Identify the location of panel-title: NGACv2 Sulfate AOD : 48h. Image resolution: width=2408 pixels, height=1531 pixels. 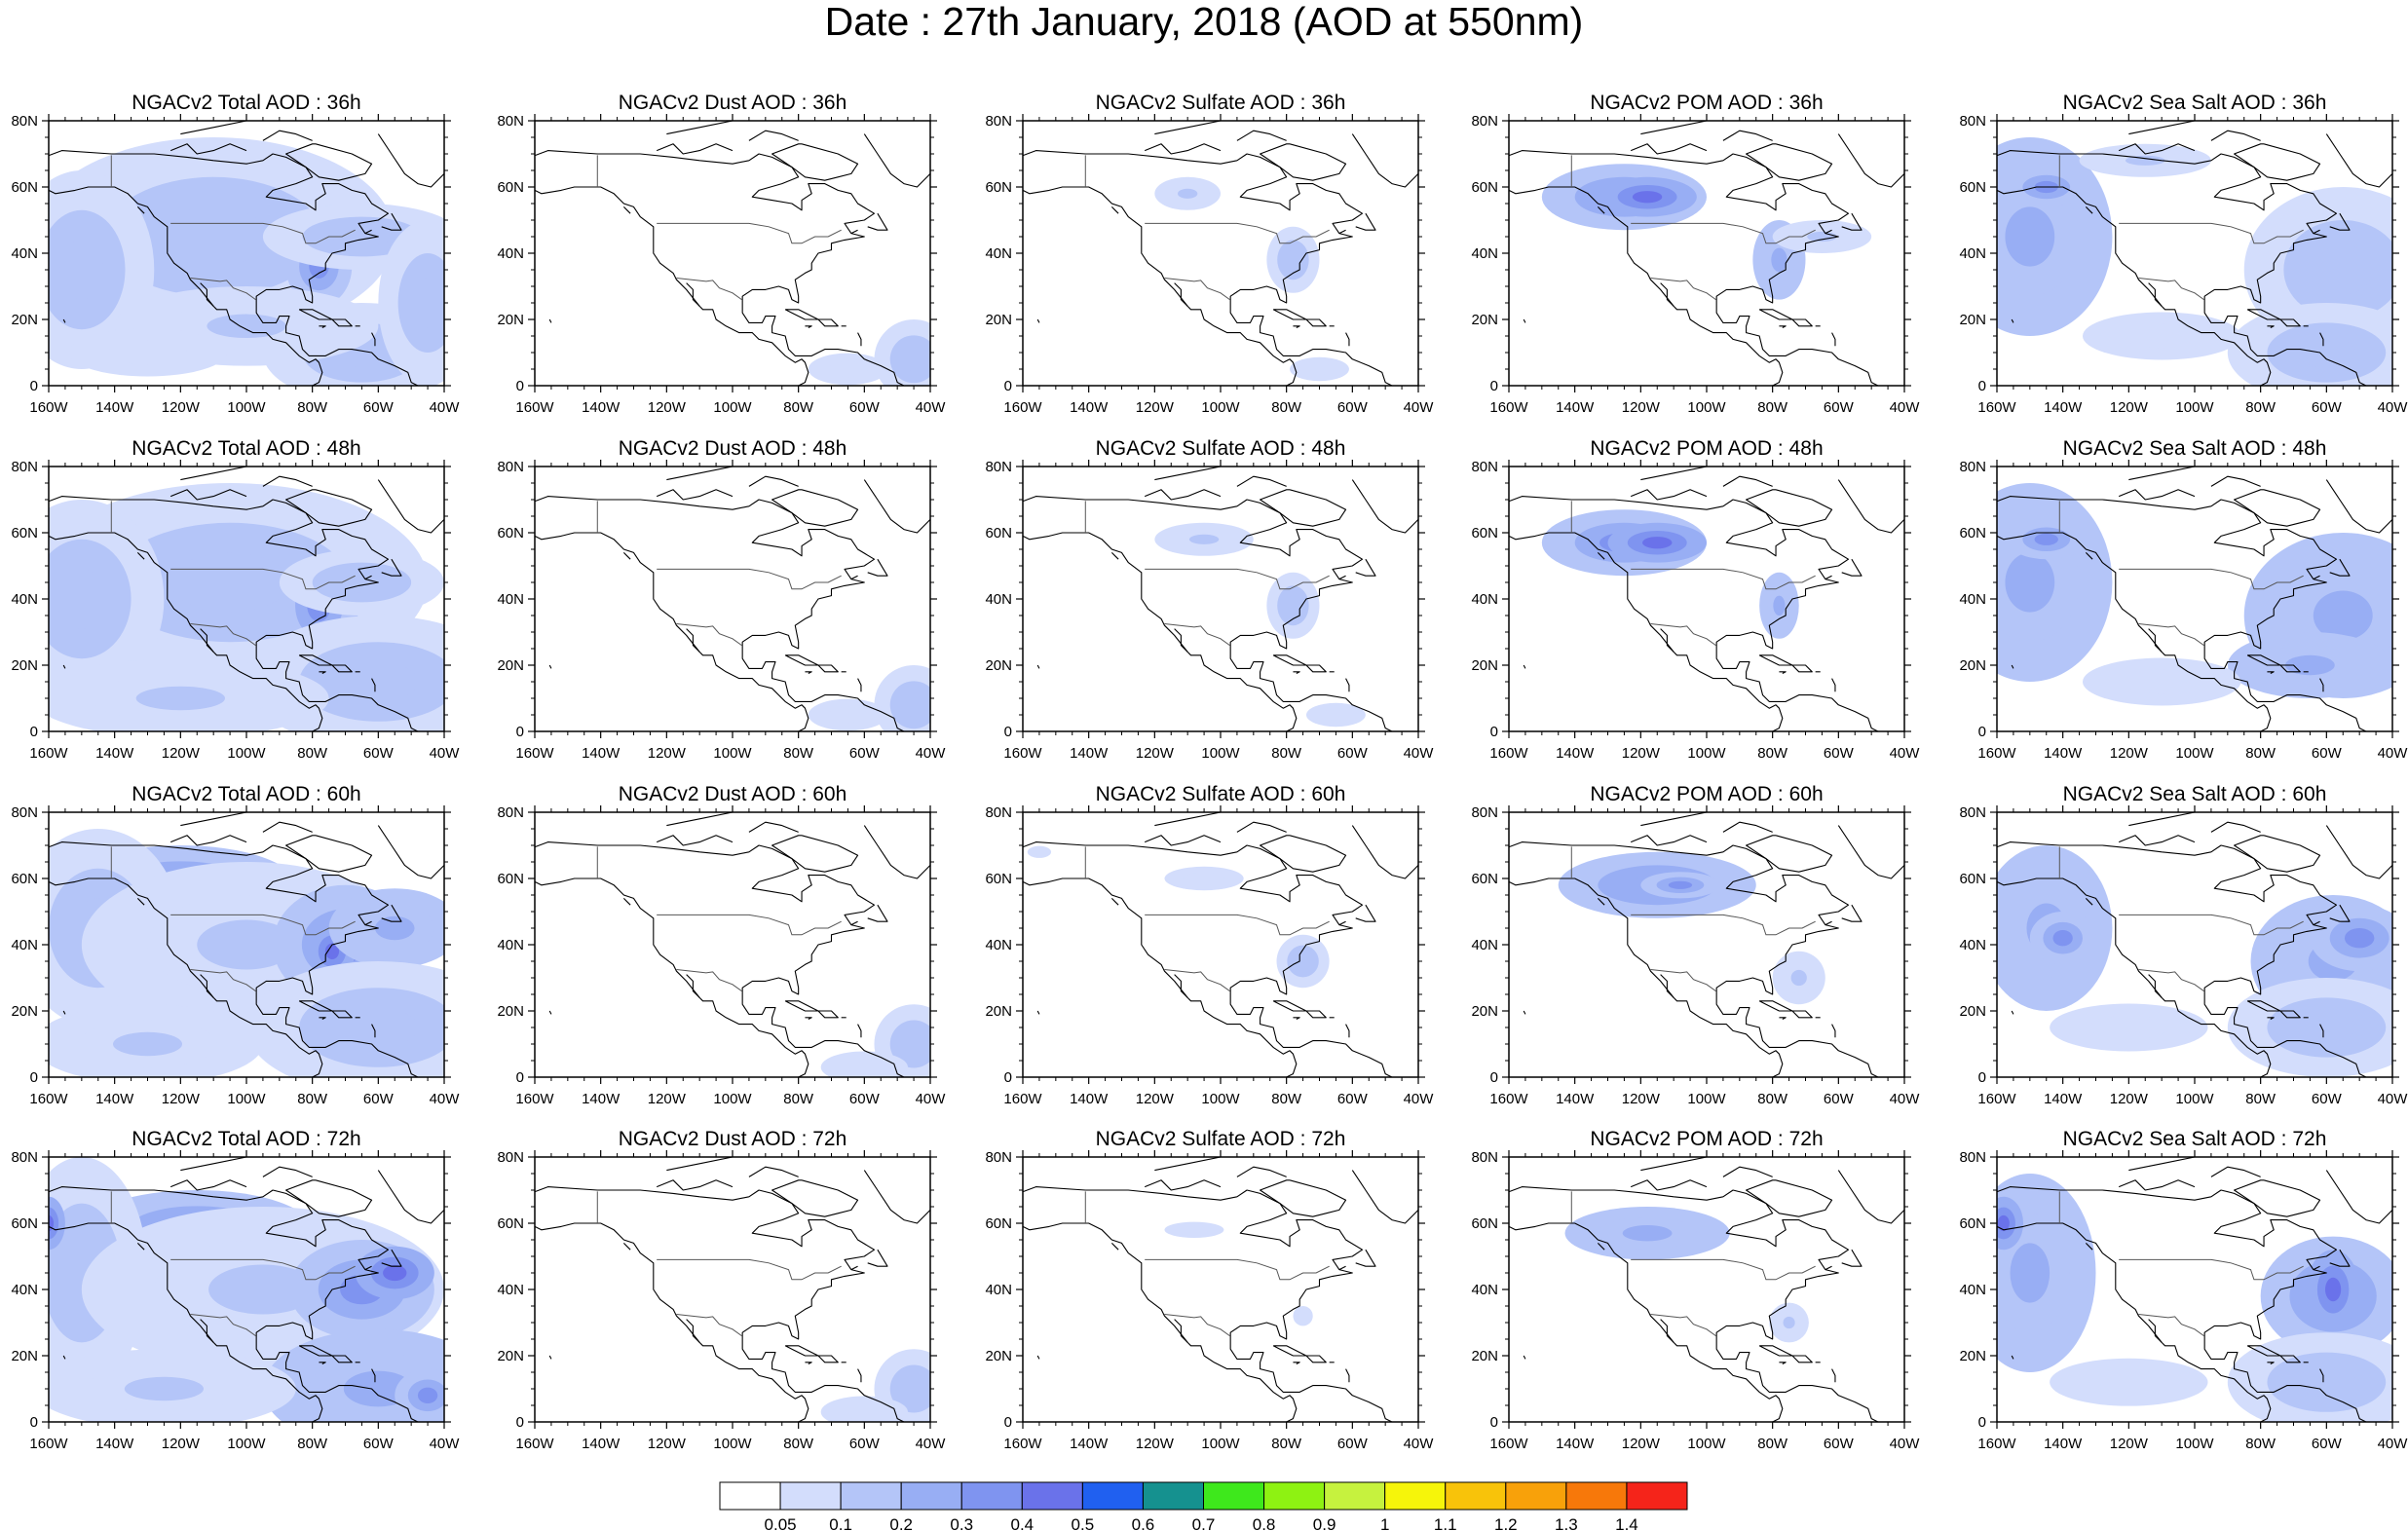
(1221, 448).